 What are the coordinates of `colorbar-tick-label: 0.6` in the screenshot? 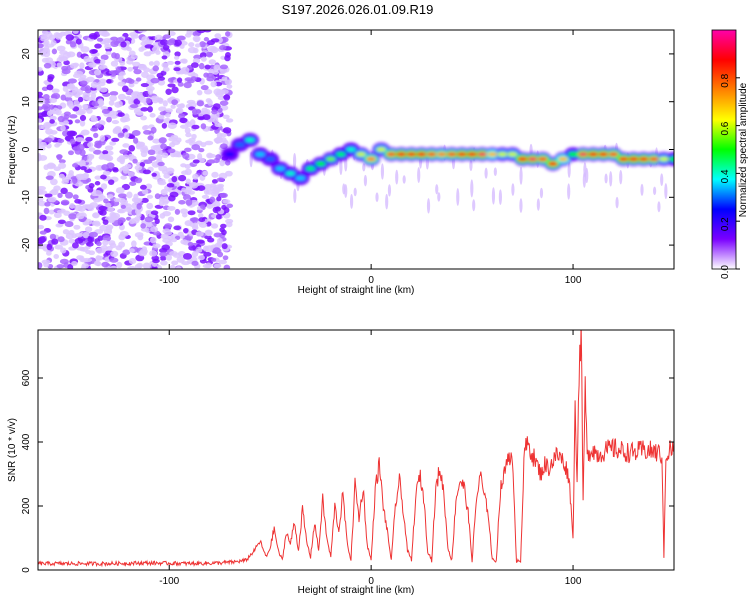 It's located at (725, 128).